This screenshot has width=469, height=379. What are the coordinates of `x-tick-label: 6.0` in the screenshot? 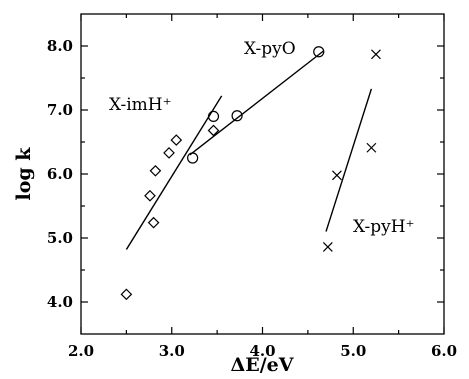 It's located at (444, 351).